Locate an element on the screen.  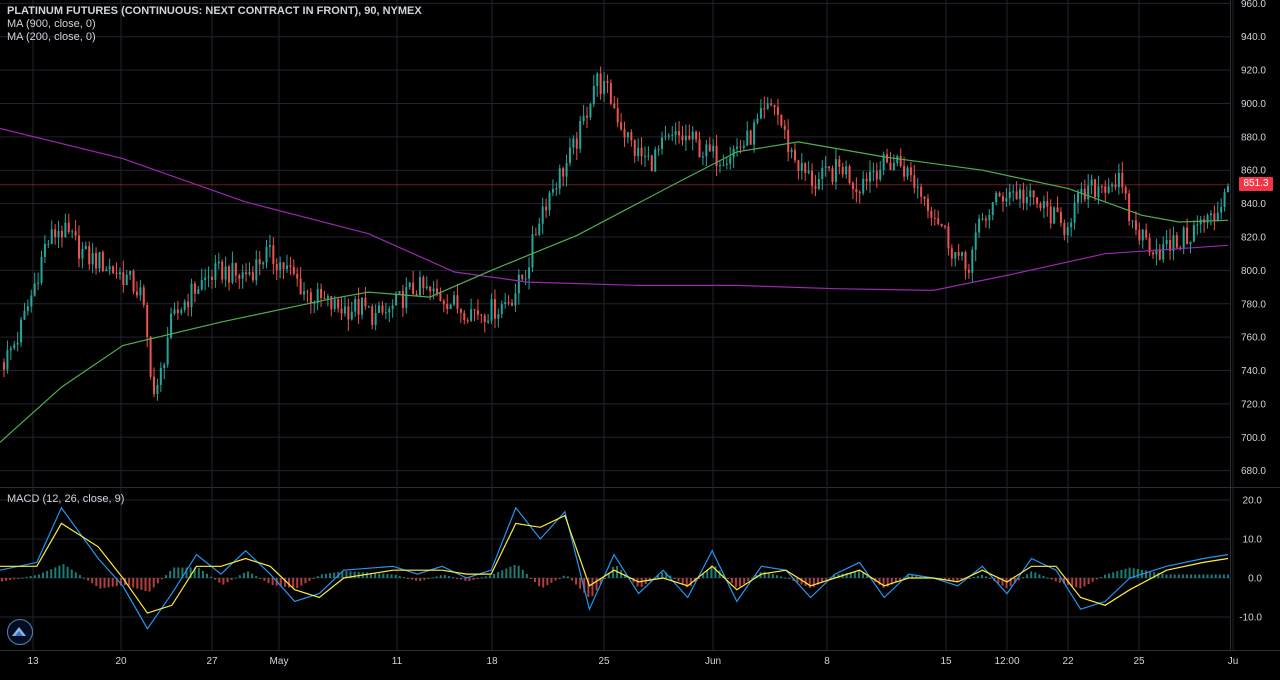
x-tick-label: 27 is located at coordinates (212, 661).